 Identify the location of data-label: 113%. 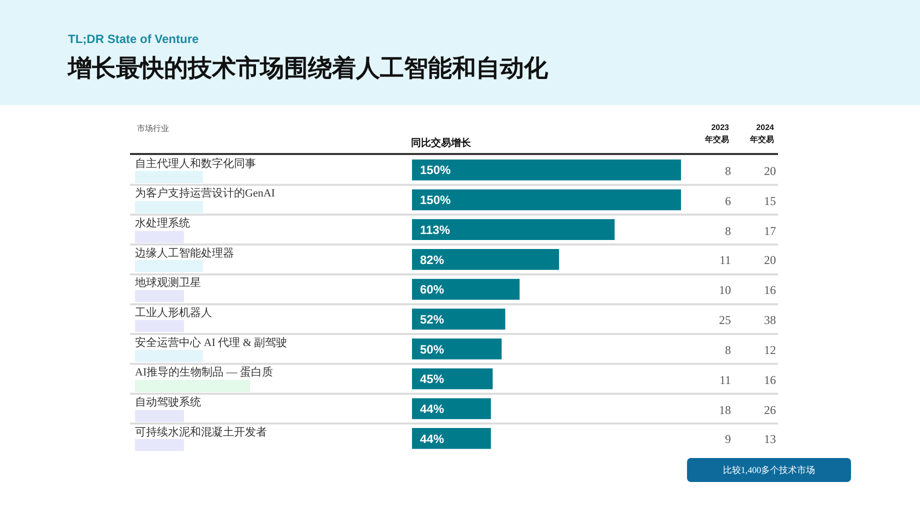
(435, 229).